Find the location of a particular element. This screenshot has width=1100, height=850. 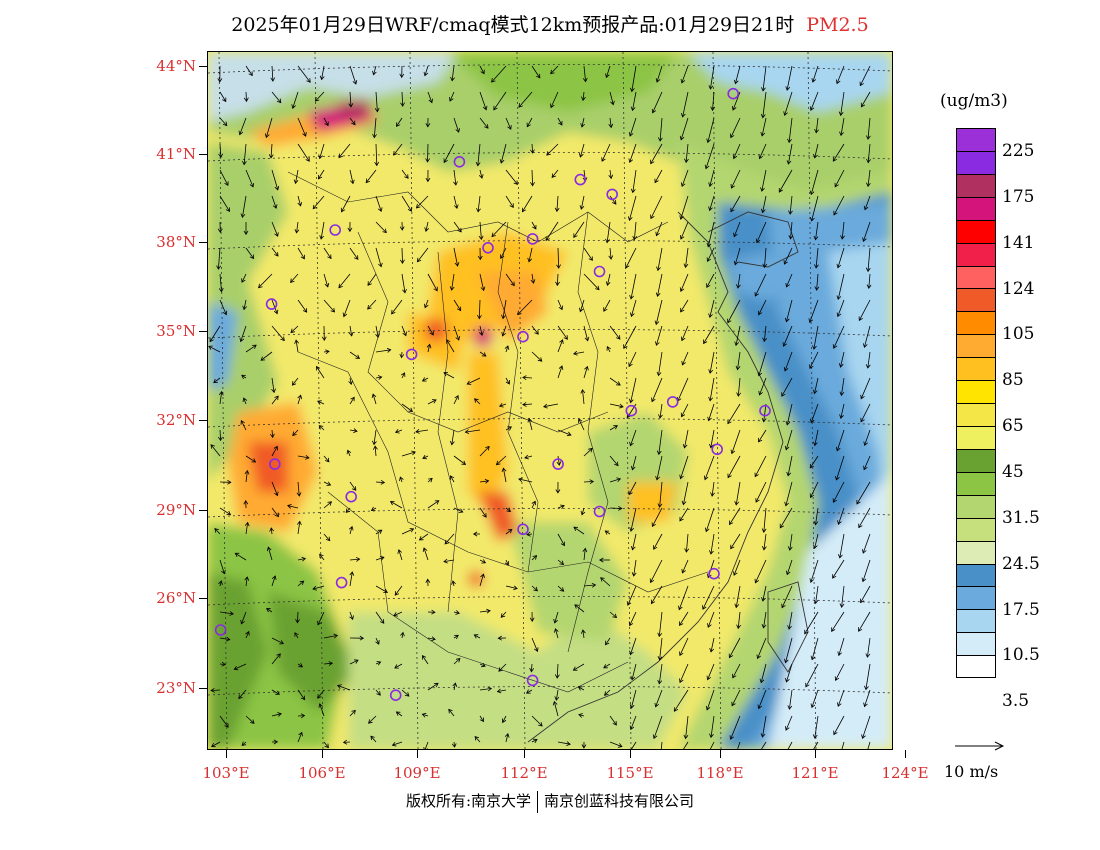

footer-left: 版权所有:南京大学 is located at coordinates (468, 801).